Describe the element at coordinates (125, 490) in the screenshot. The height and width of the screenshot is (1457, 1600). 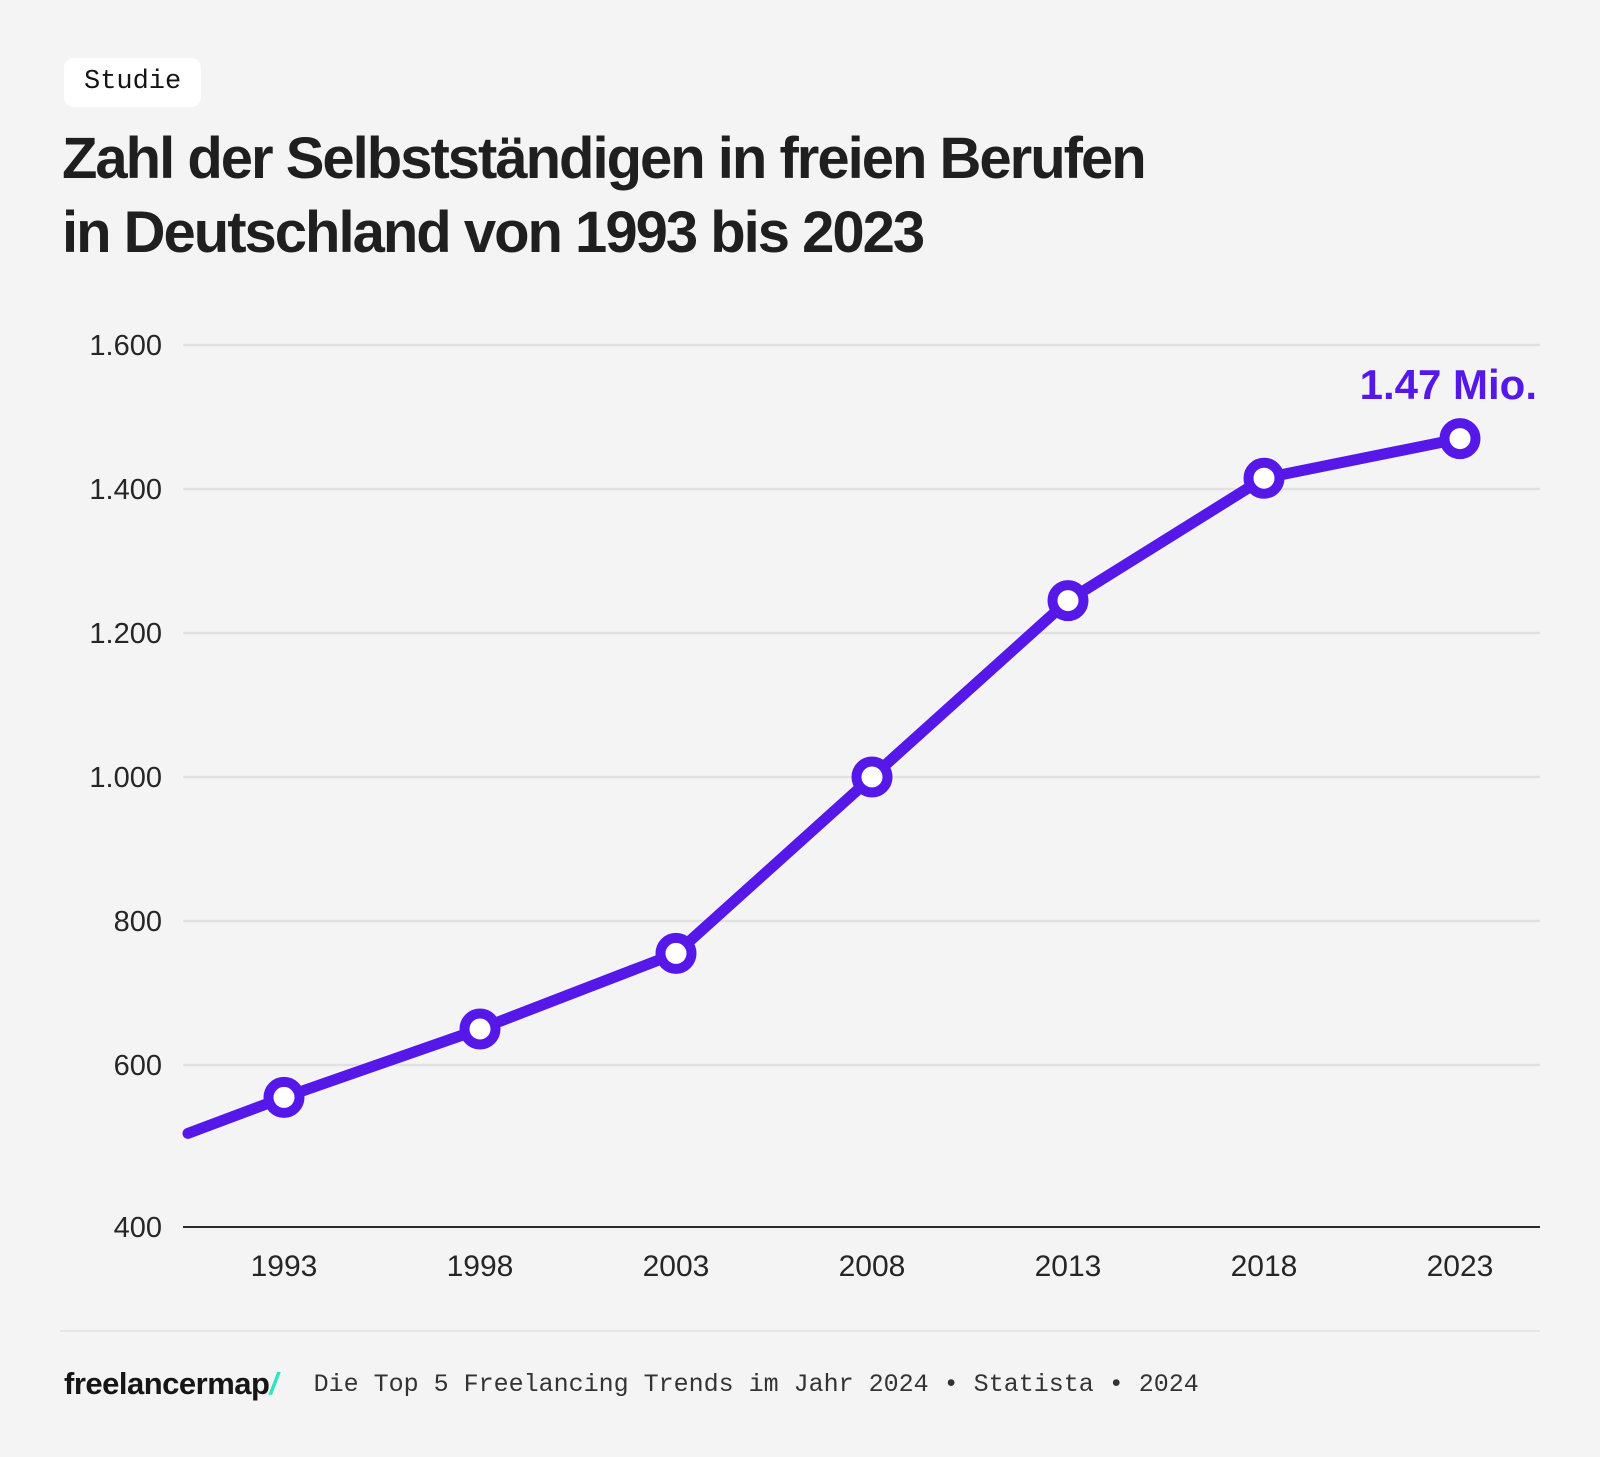
I see `y-tick-label: 1.400` at that location.